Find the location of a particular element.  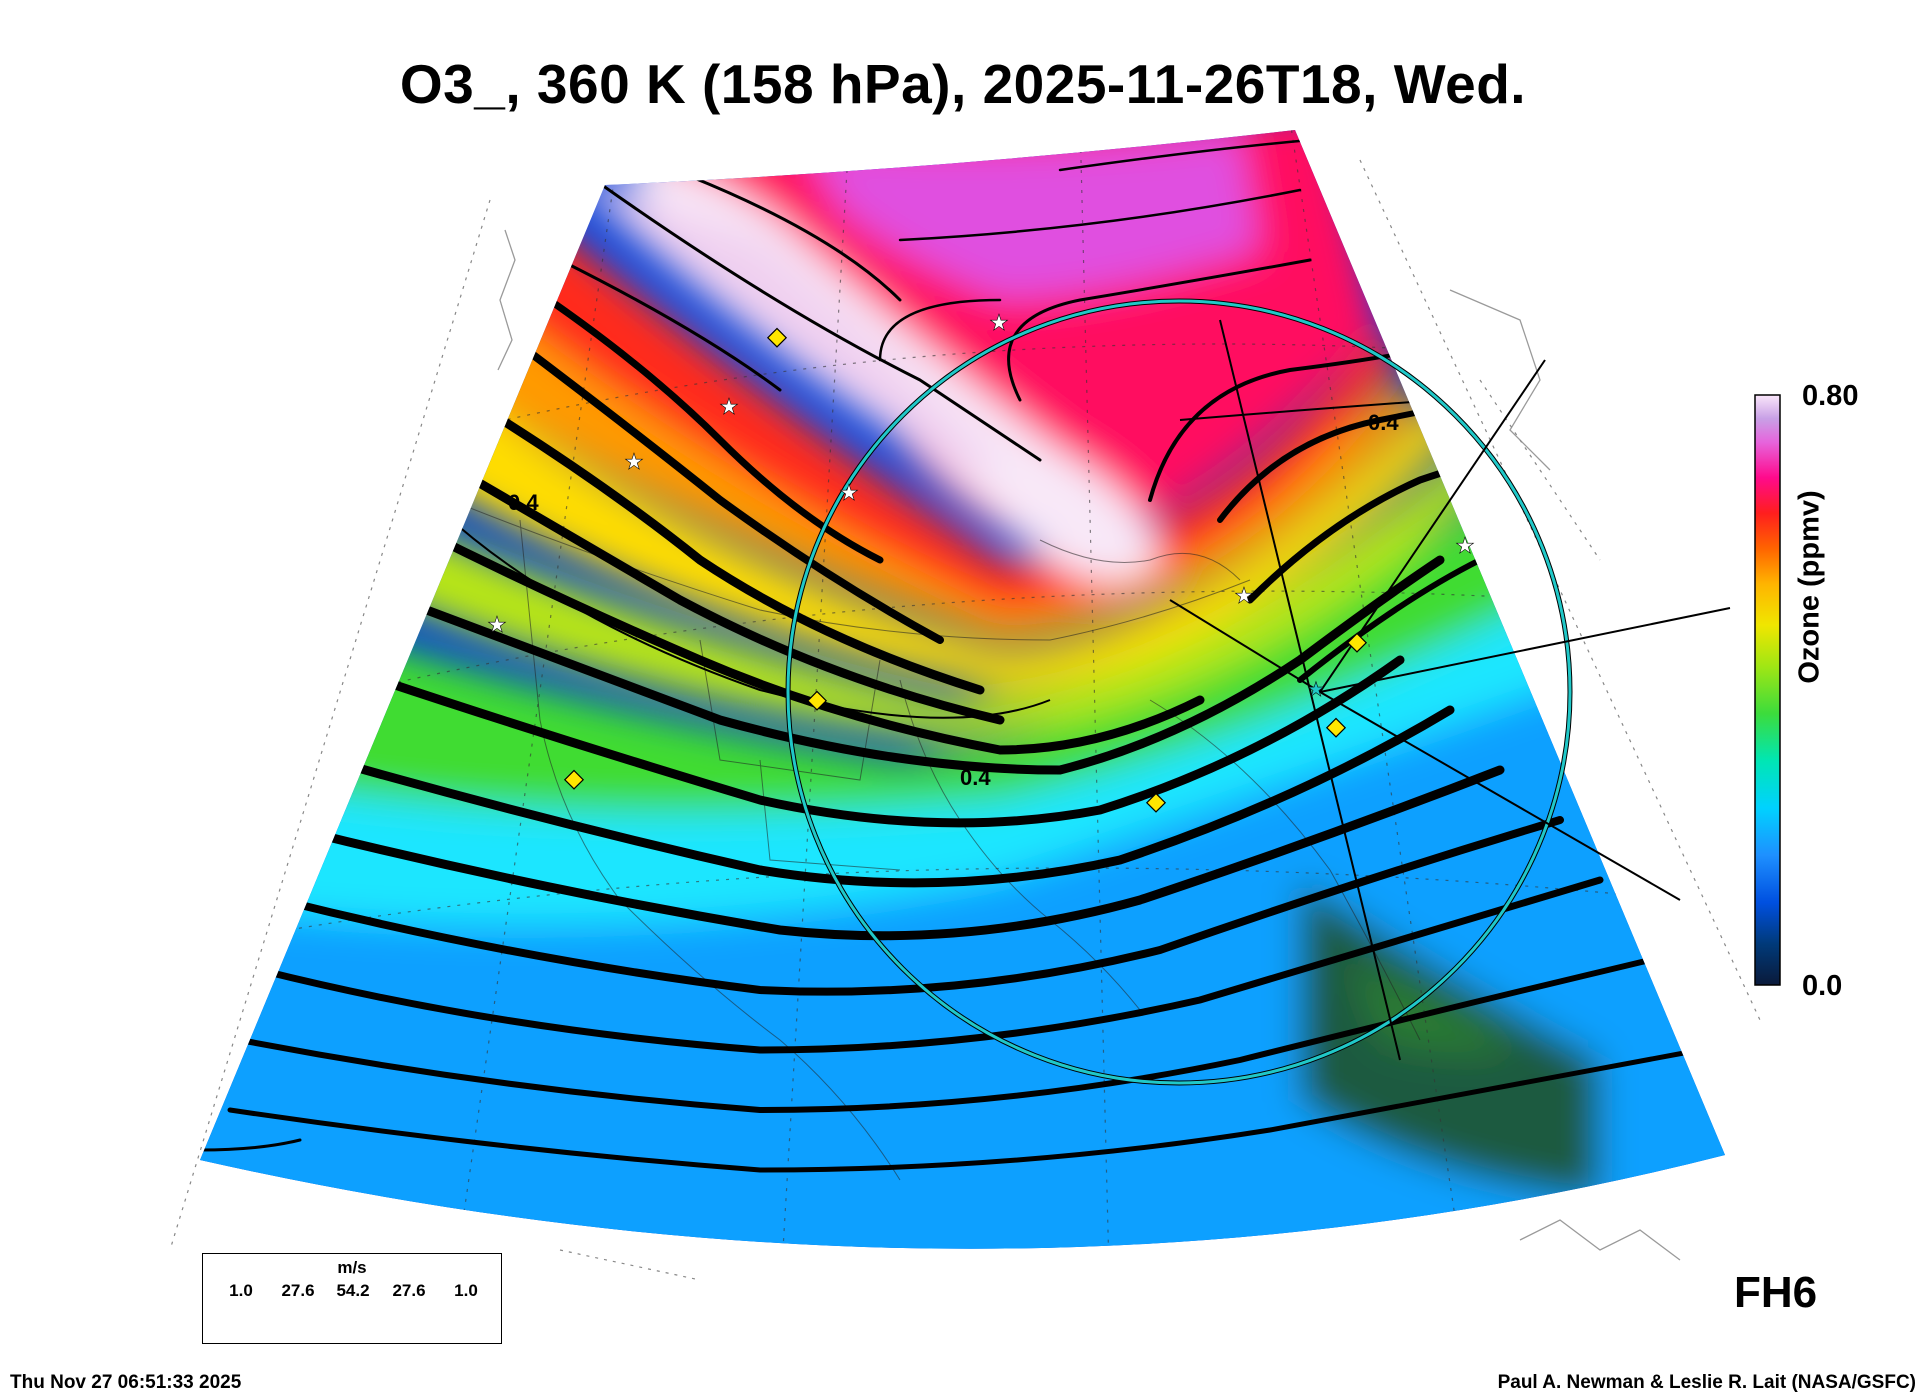

colorbar-min-label: 0.0 is located at coordinates (1822, 986).